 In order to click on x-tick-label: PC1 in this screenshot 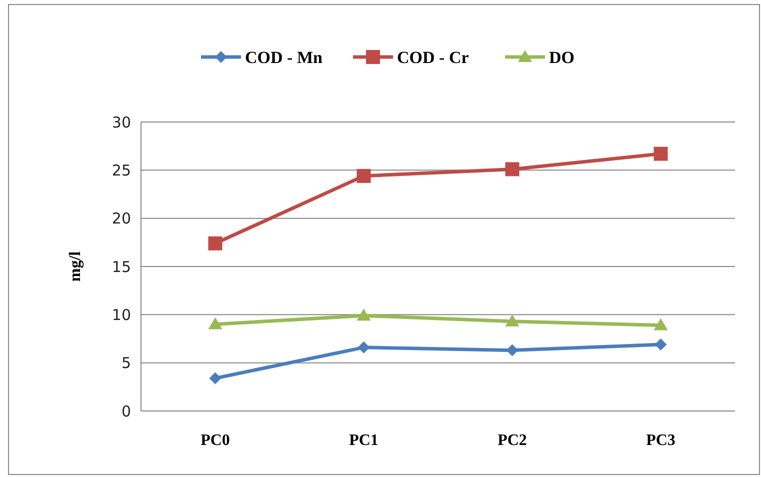, I will do `click(363, 440)`.